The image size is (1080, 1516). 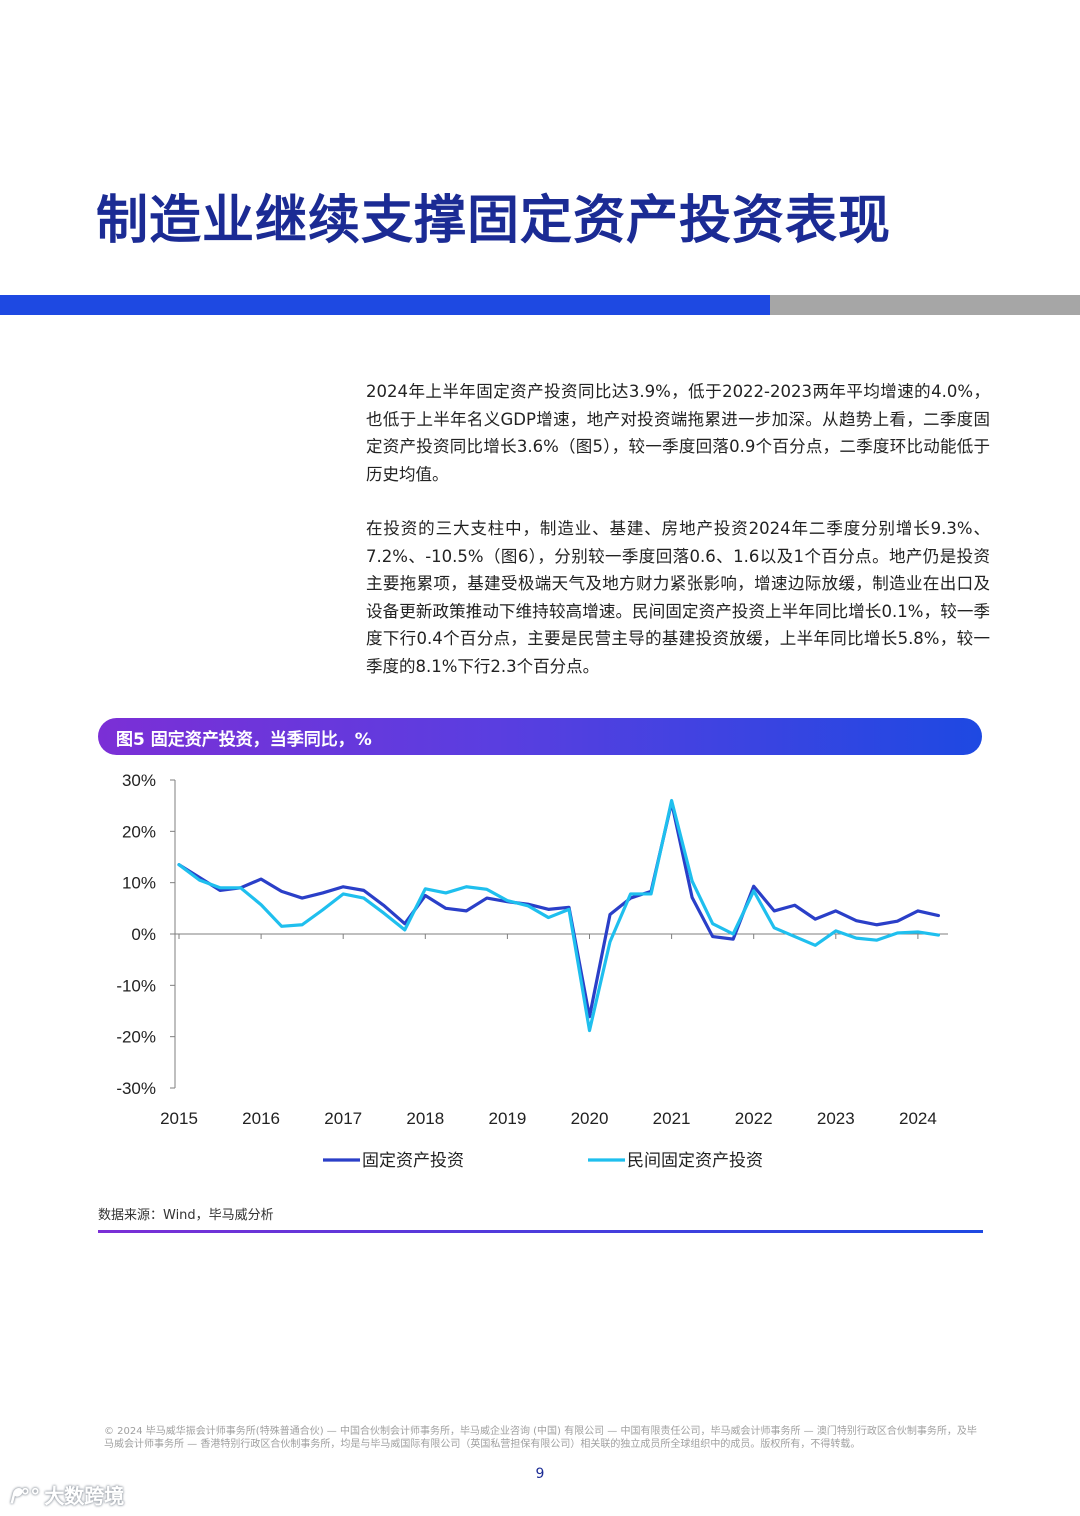 I want to click on divider-rule, so click(x=540, y=1231).